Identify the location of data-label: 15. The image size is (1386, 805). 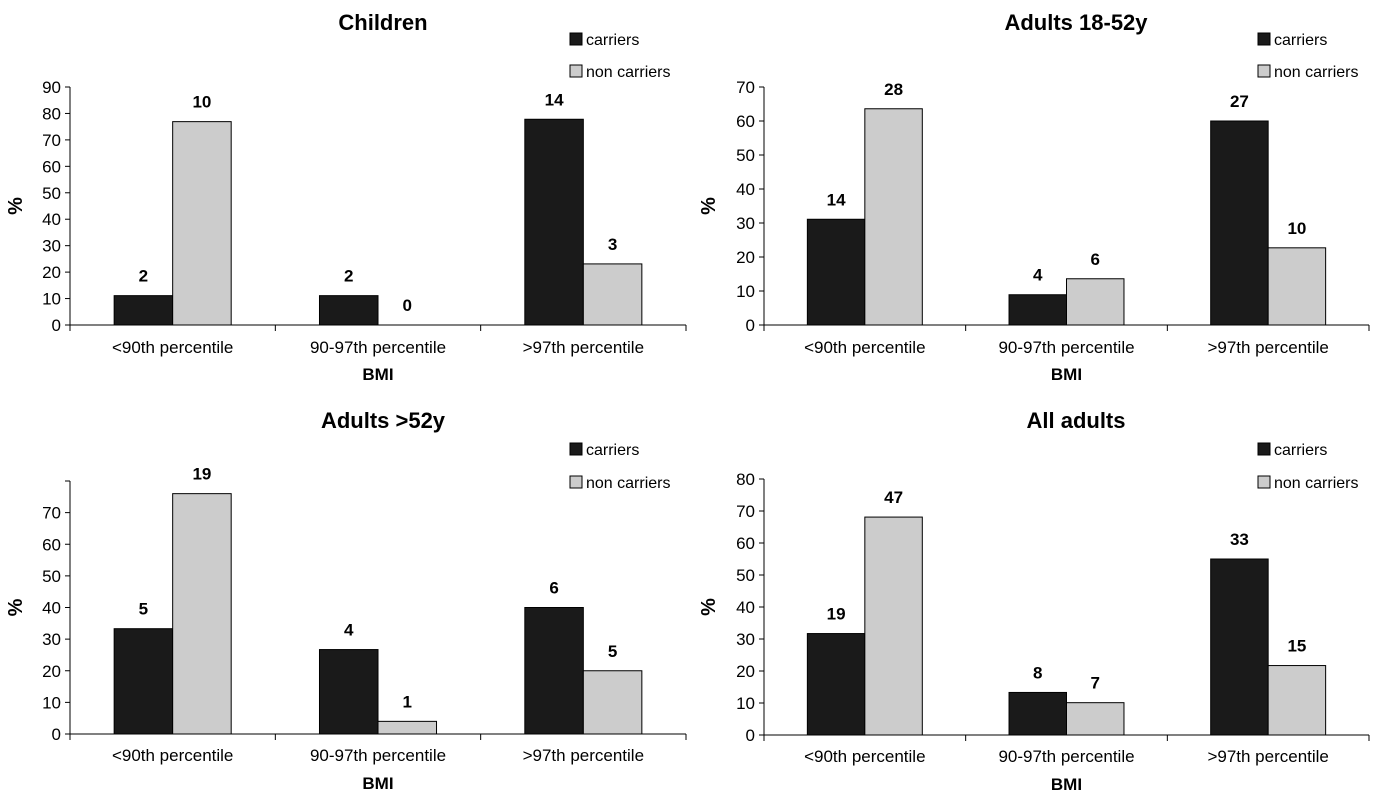
(1296, 646).